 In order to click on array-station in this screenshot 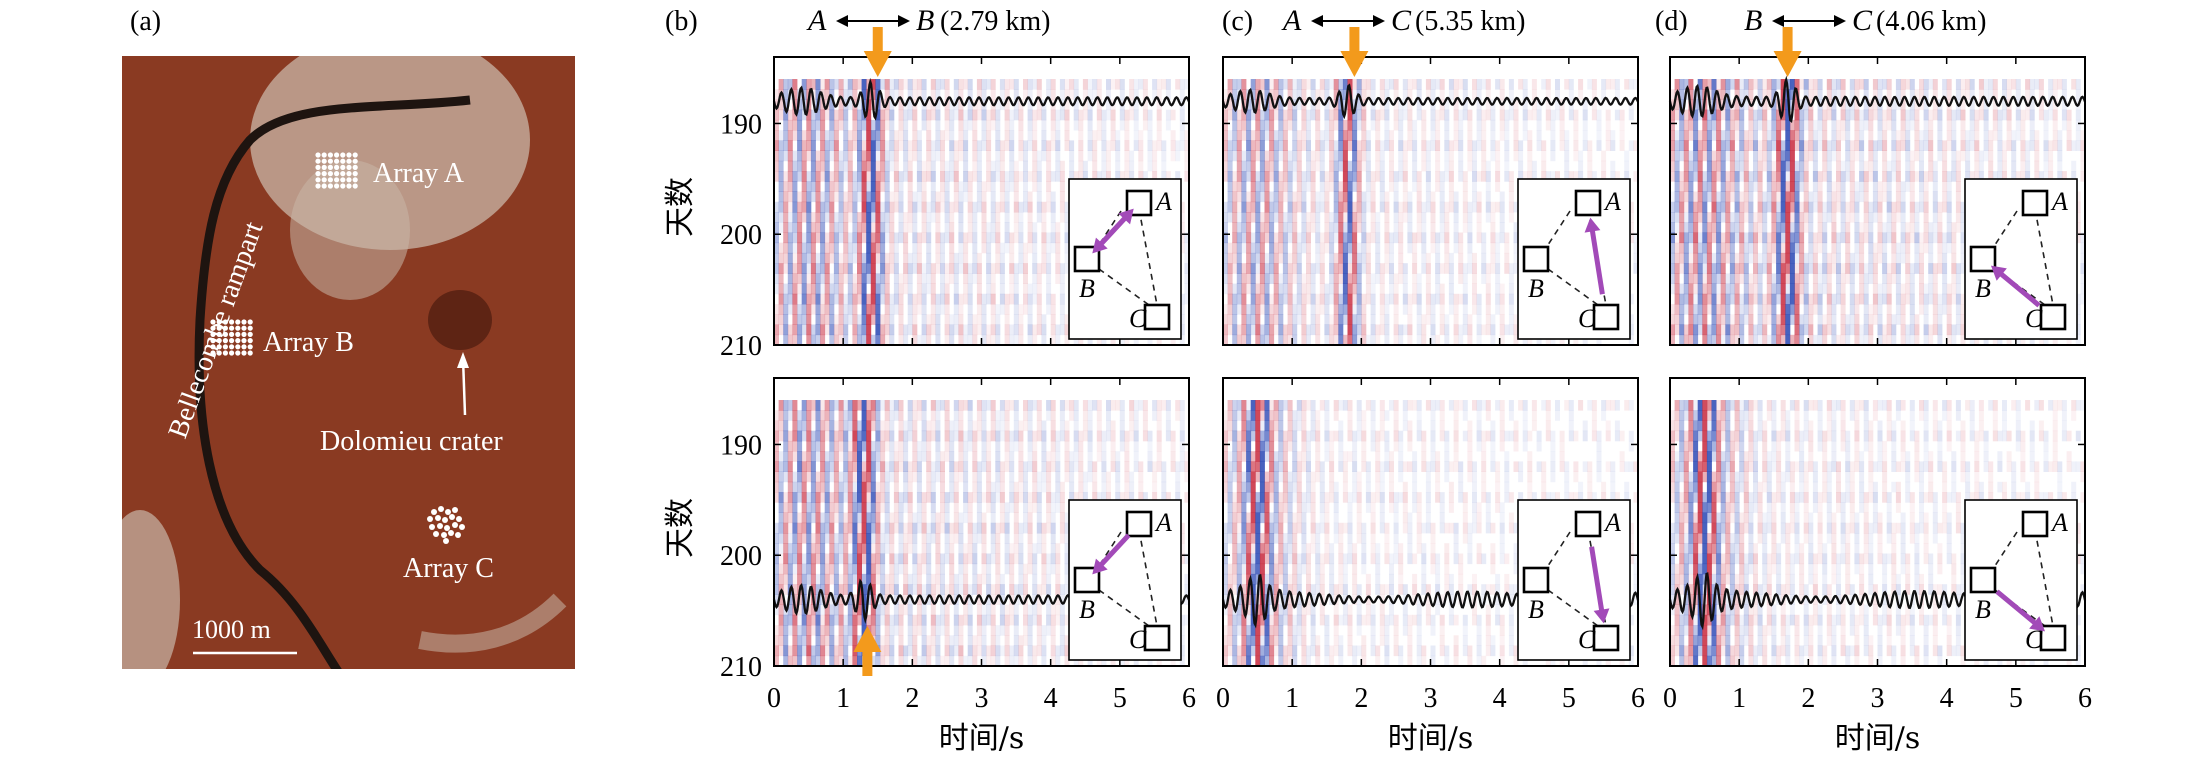, I will do `click(438, 518)`.